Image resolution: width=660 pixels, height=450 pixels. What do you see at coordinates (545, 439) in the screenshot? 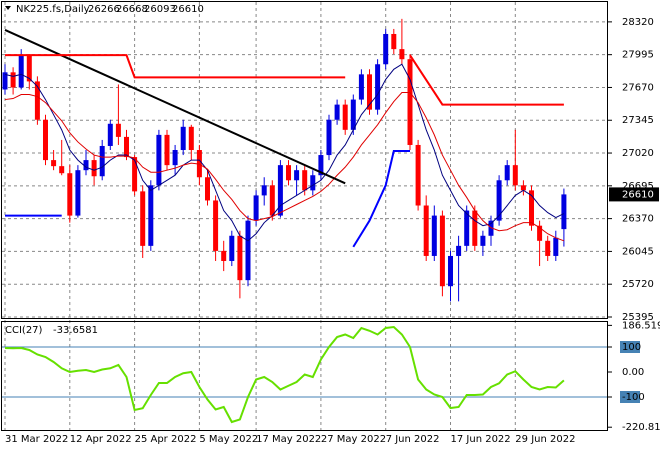
I see `x-tick-label: 29 Jun 2022` at bounding box center [545, 439].